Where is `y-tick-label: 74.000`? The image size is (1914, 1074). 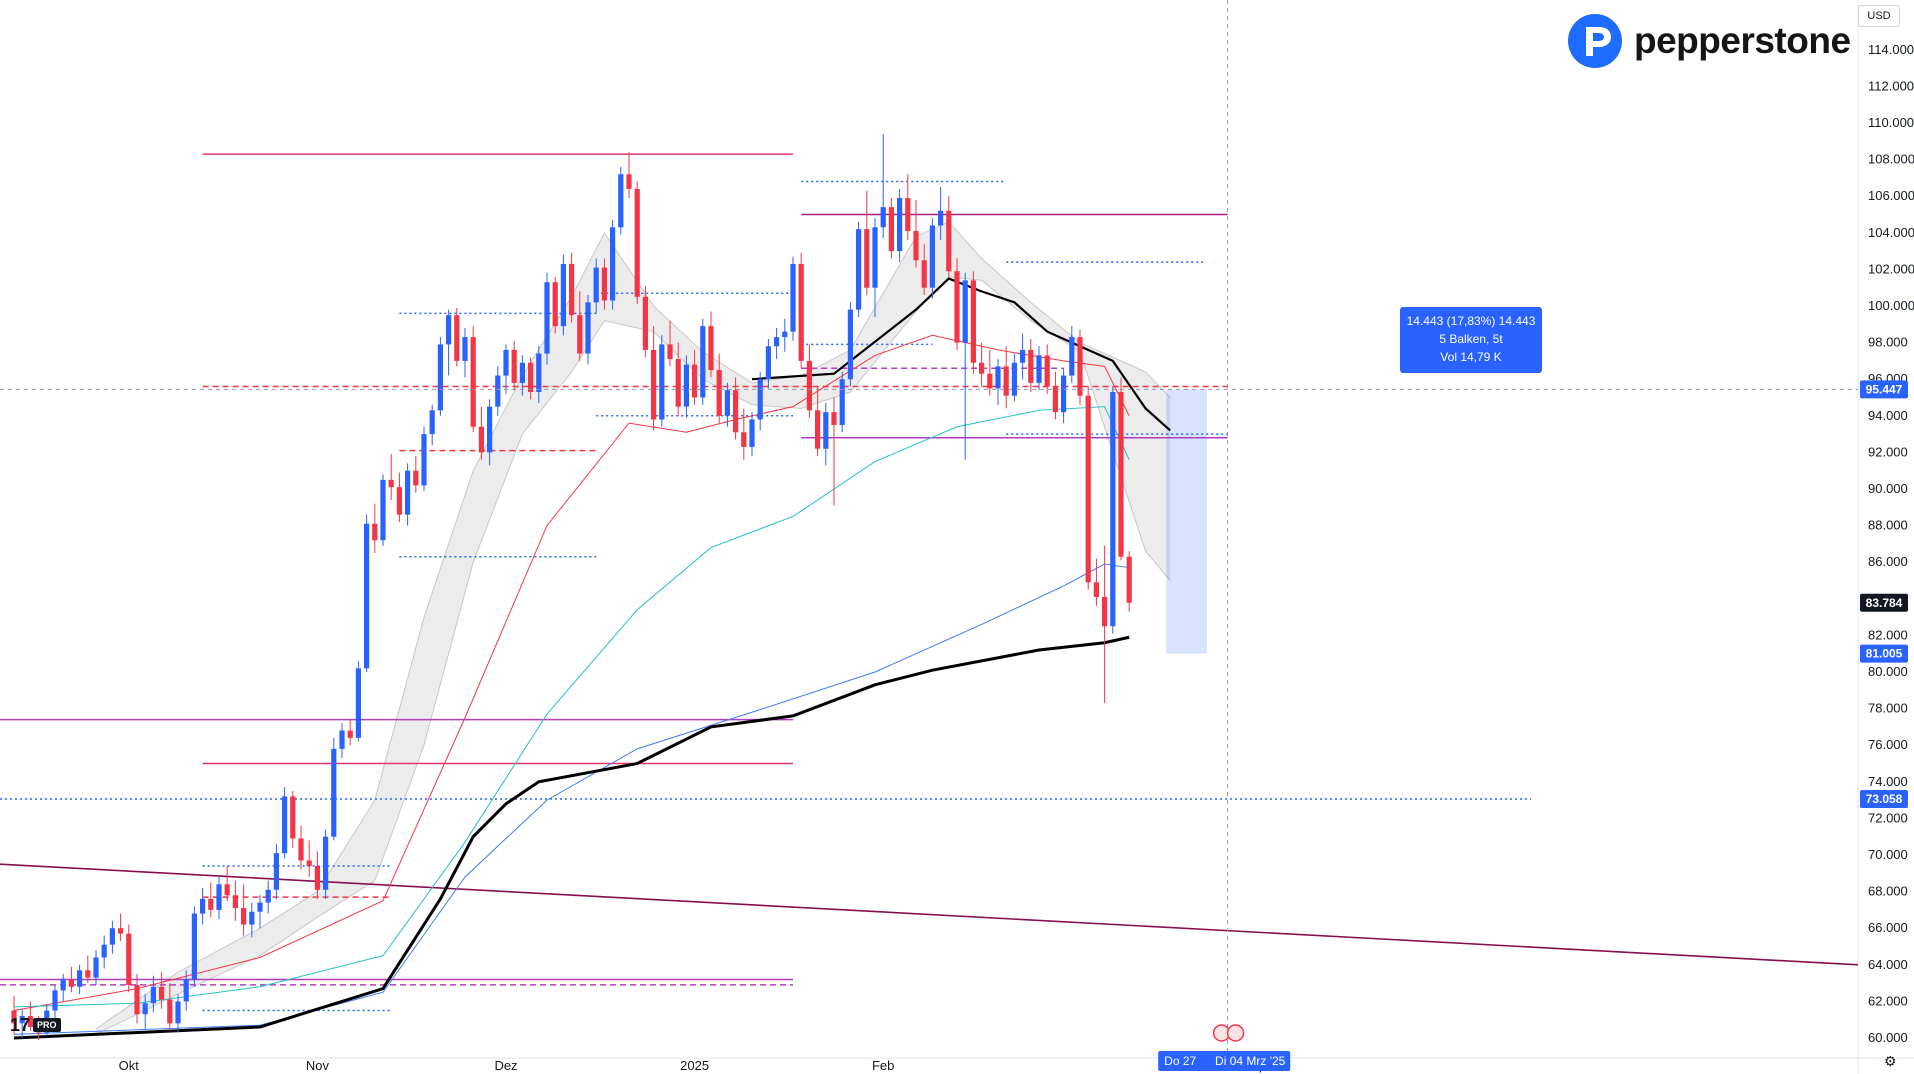 y-tick-label: 74.000 is located at coordinates (1888, 781).